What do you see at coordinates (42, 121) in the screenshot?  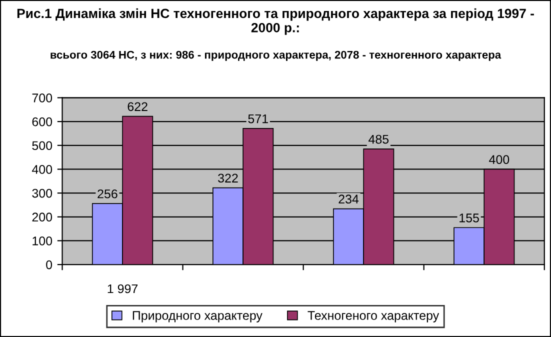 I see `y-tick-label: 600` at bounding box center [42, 121].